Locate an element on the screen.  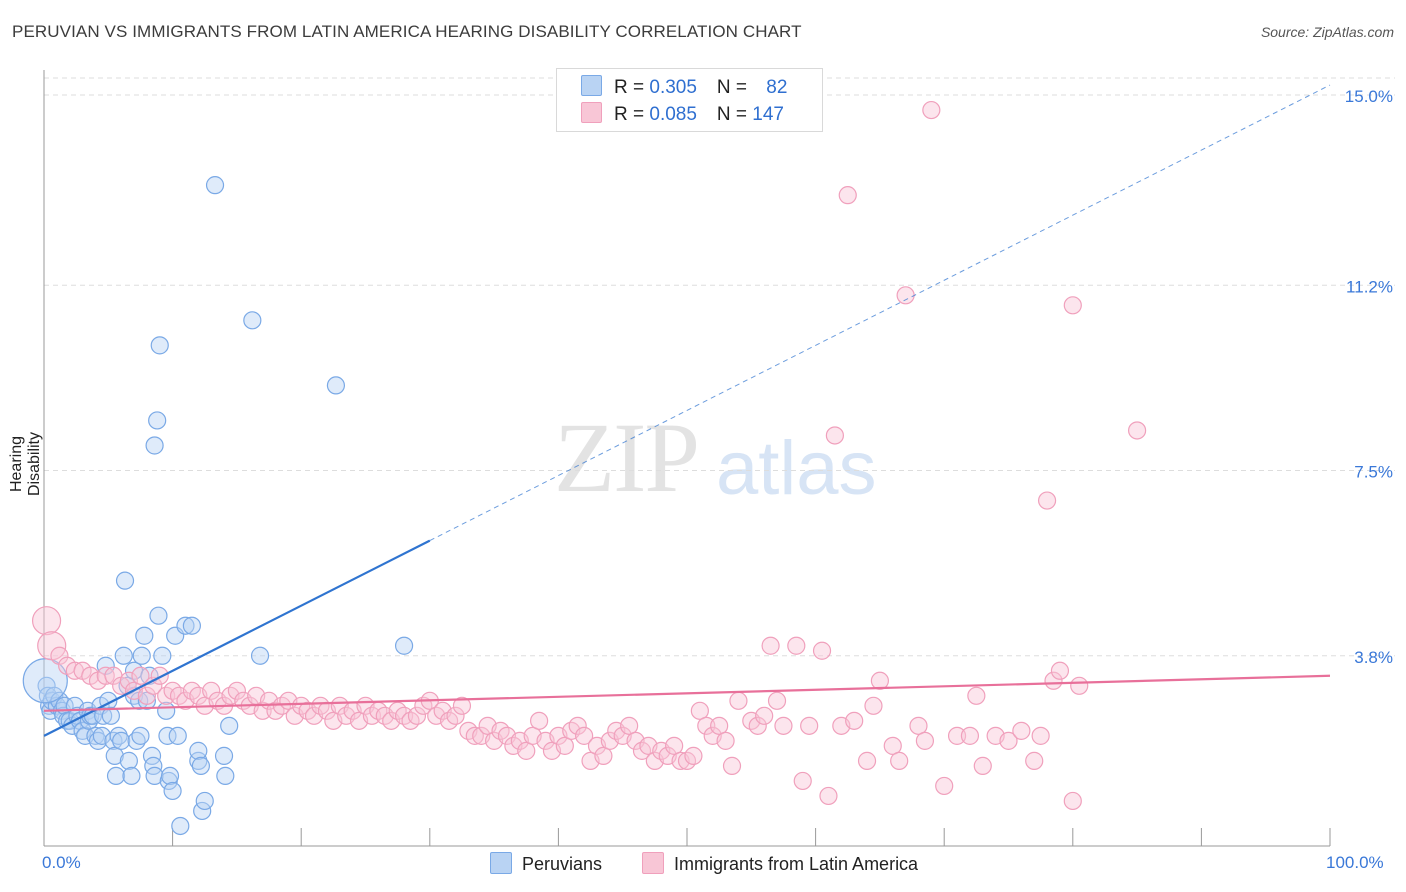
x-tick-label-max: 100.0% is located at coordinates (1355, 862).